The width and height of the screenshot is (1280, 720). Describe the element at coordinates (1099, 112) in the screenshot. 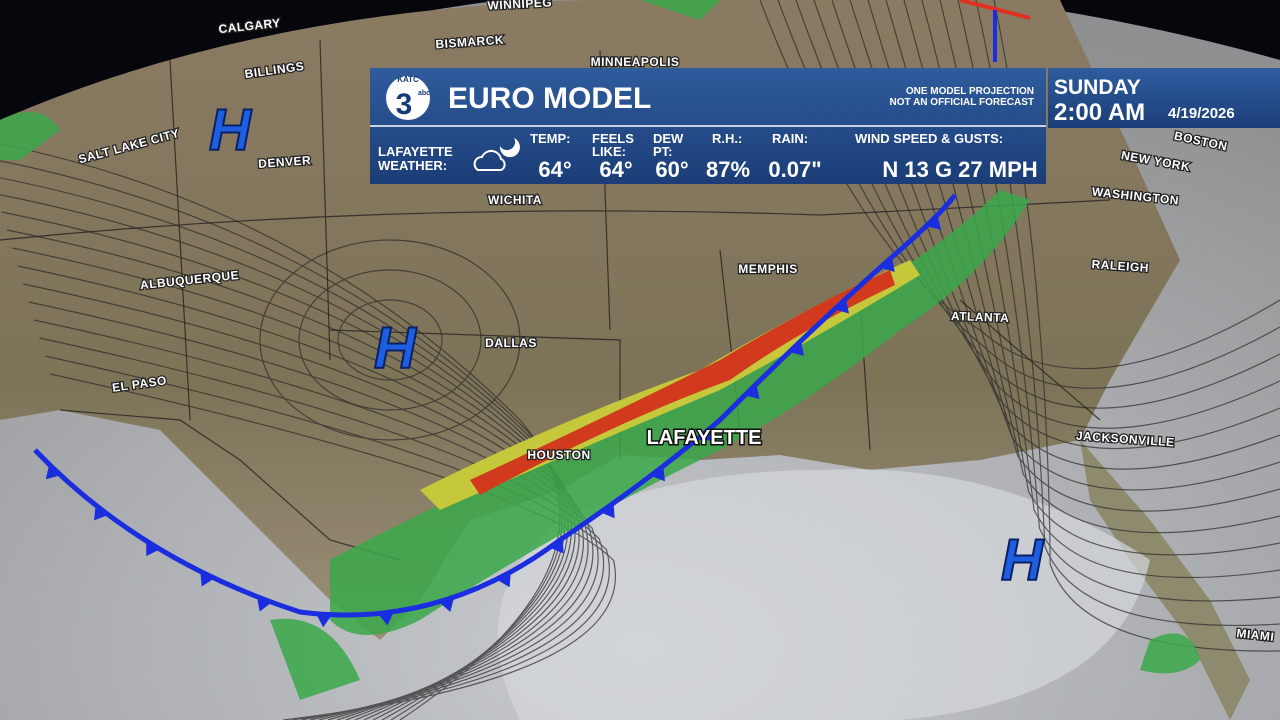

I see `time: 2:00 AM` at that location.